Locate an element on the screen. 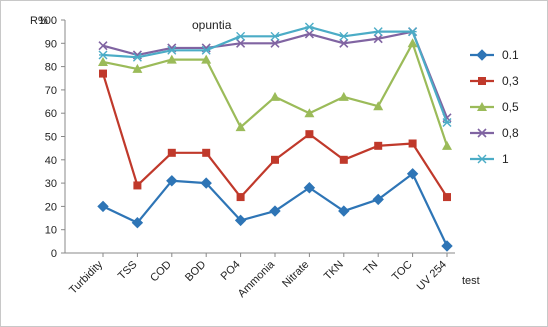  x-axis-label: test is located at coordinates (471, 281).